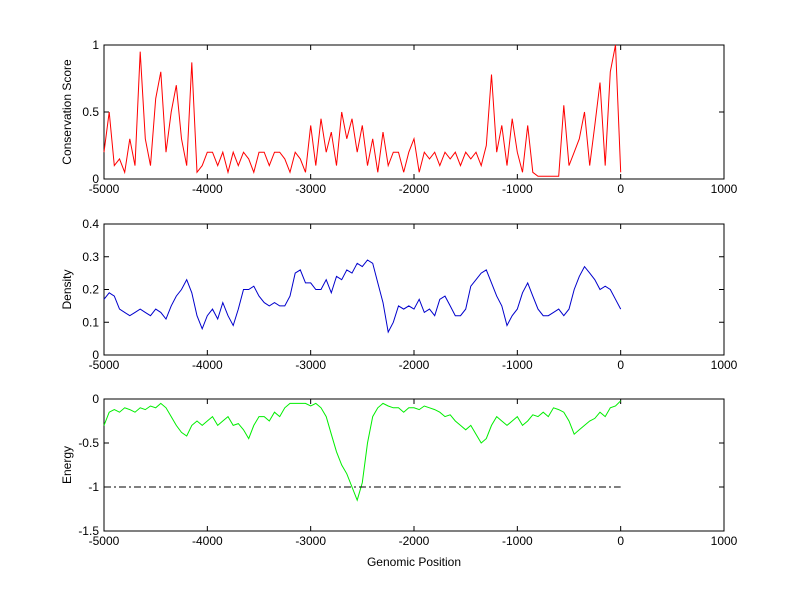 This screenshot has height=599, width=800. I want to click on y-tick-label: 0.1, so click(90, 322).